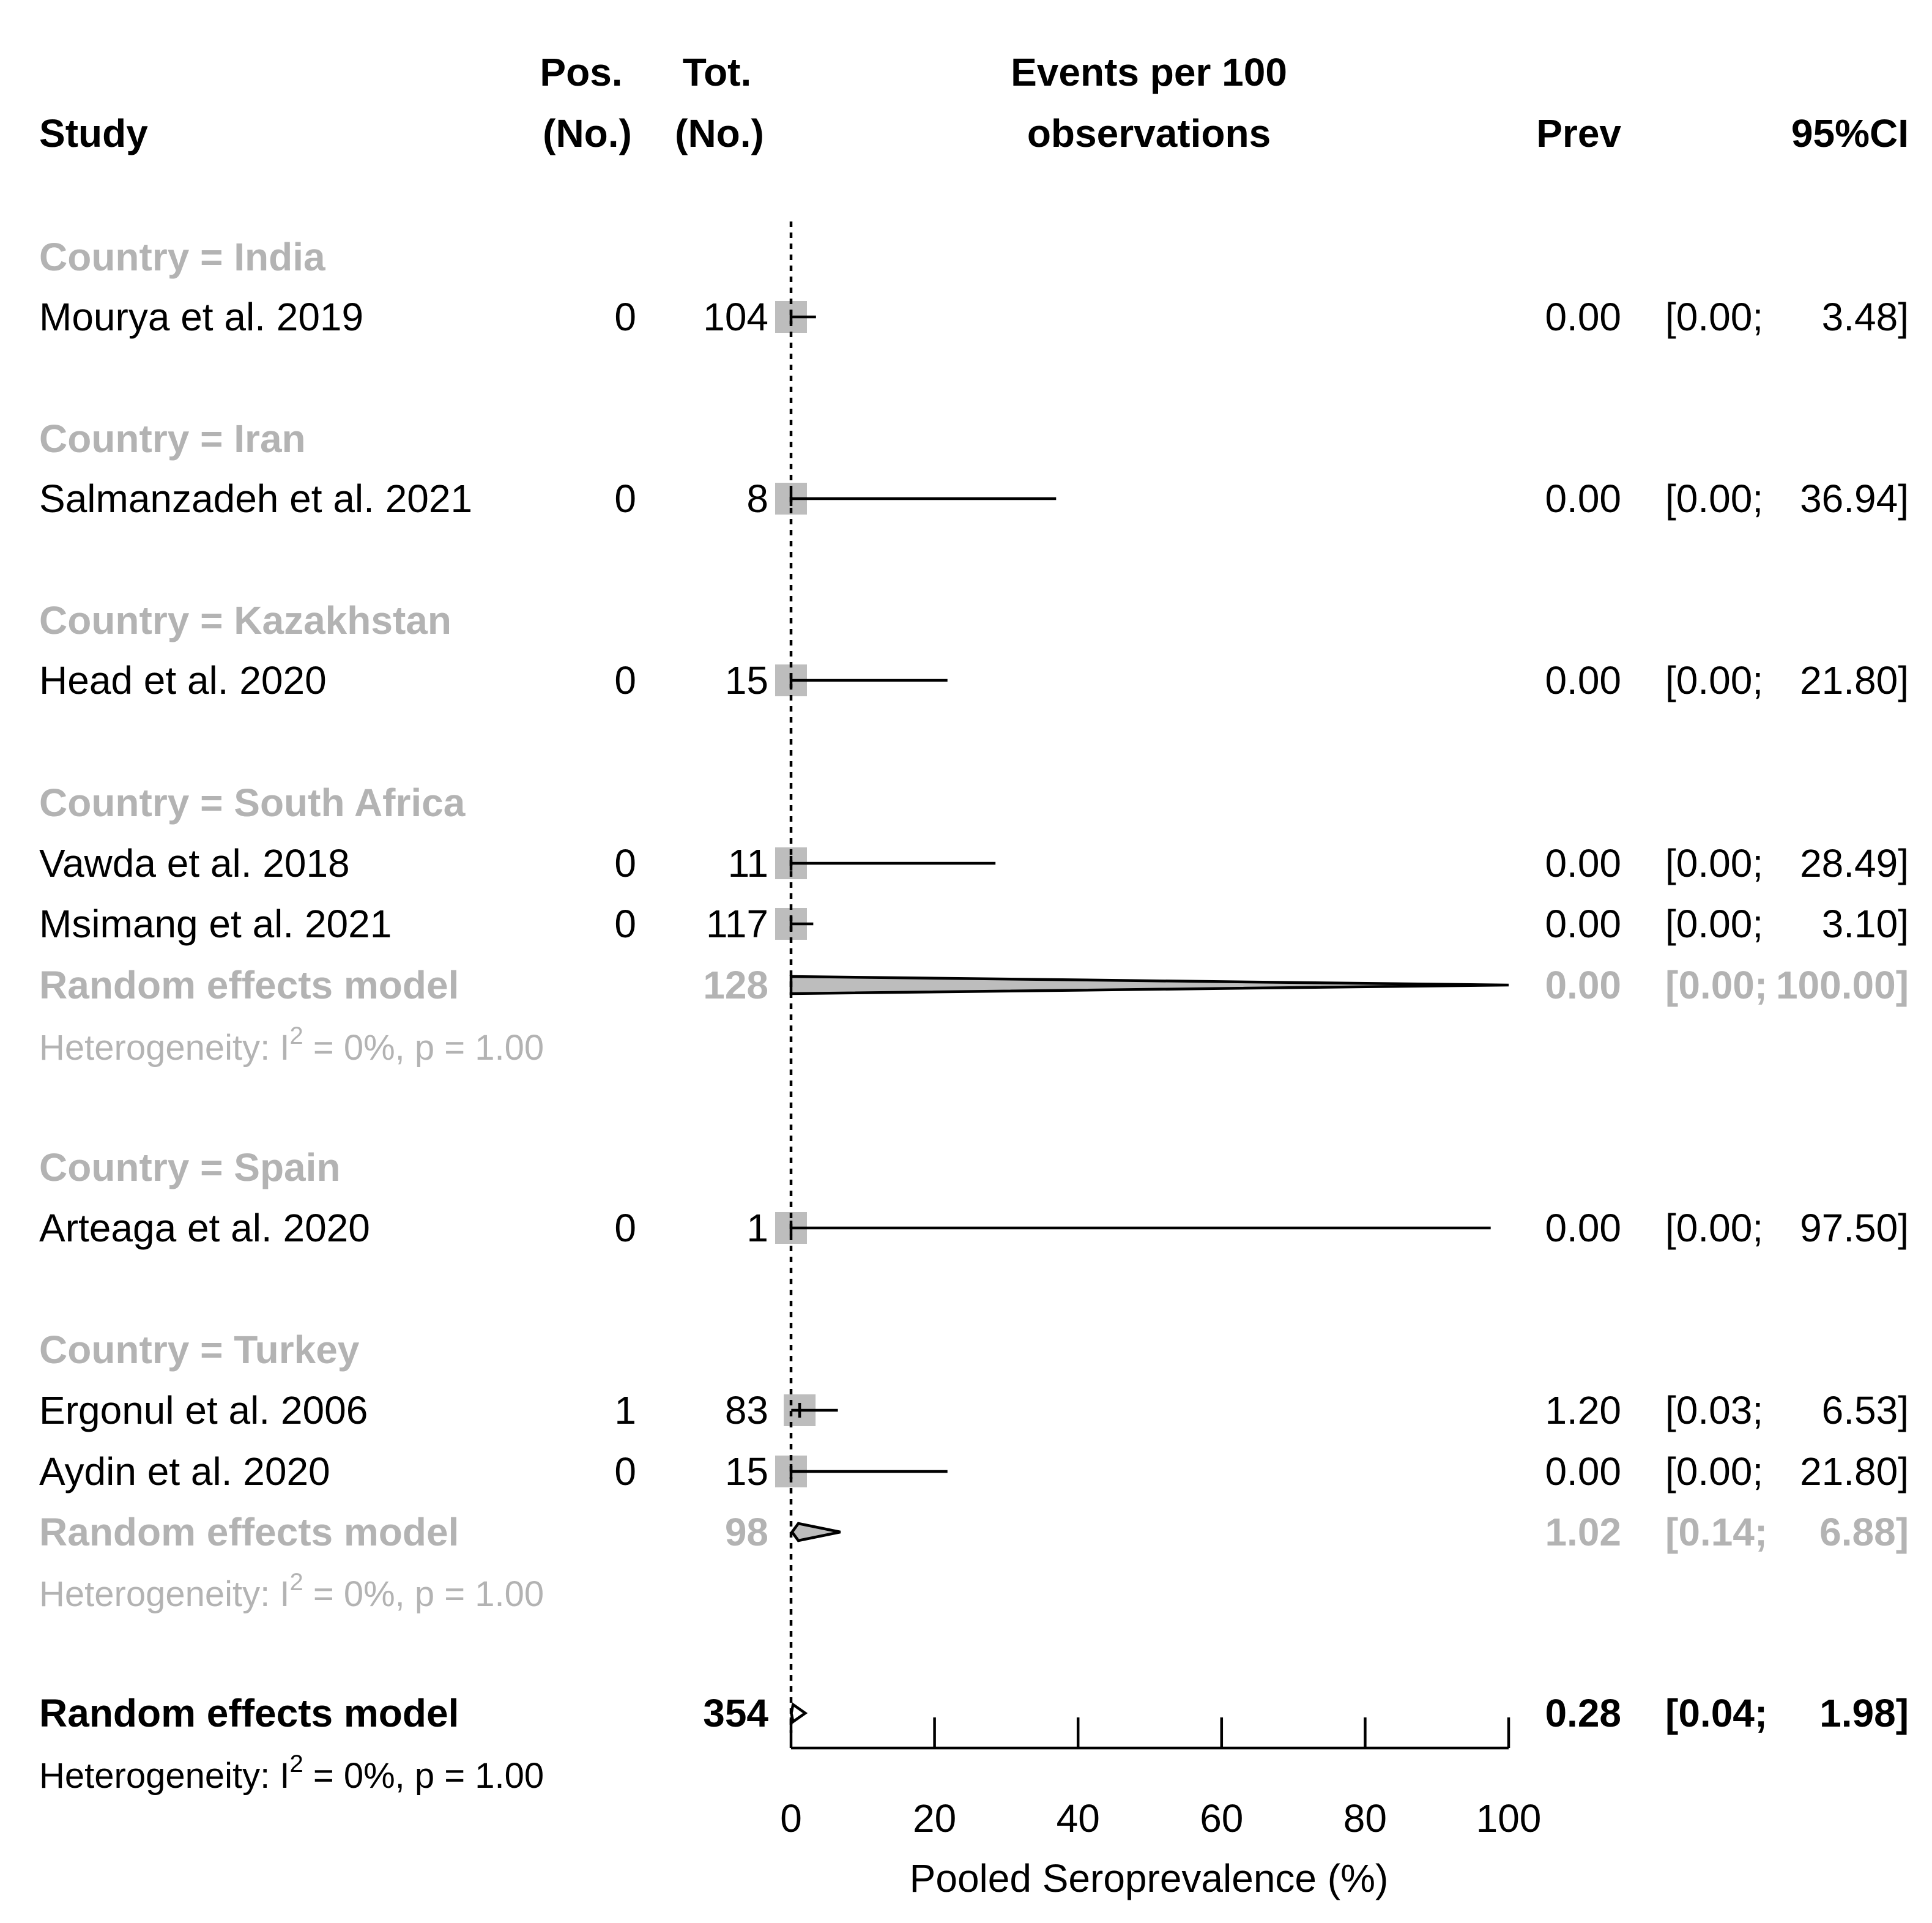 This screenshot has width=1932, height=1923. Describe the element at coordinates (199, 1350) in the screenshot. I see `group-label: Country = Turkey` at that location.